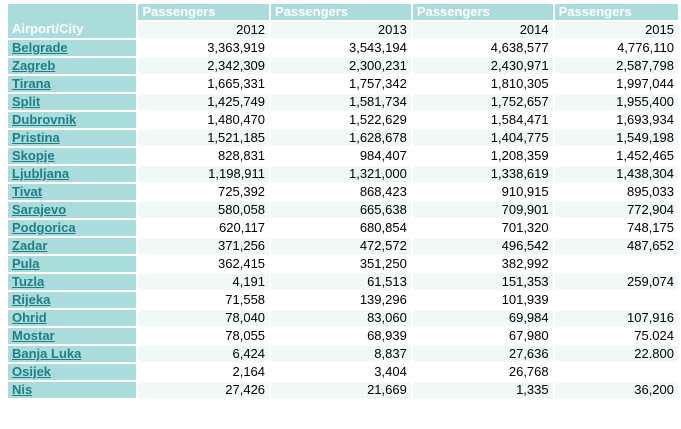 This screenshot has height=429, width=681. Describe the element at coordinates (32, 371) in the screenshot. I see `city-link: Osijek` at that location.